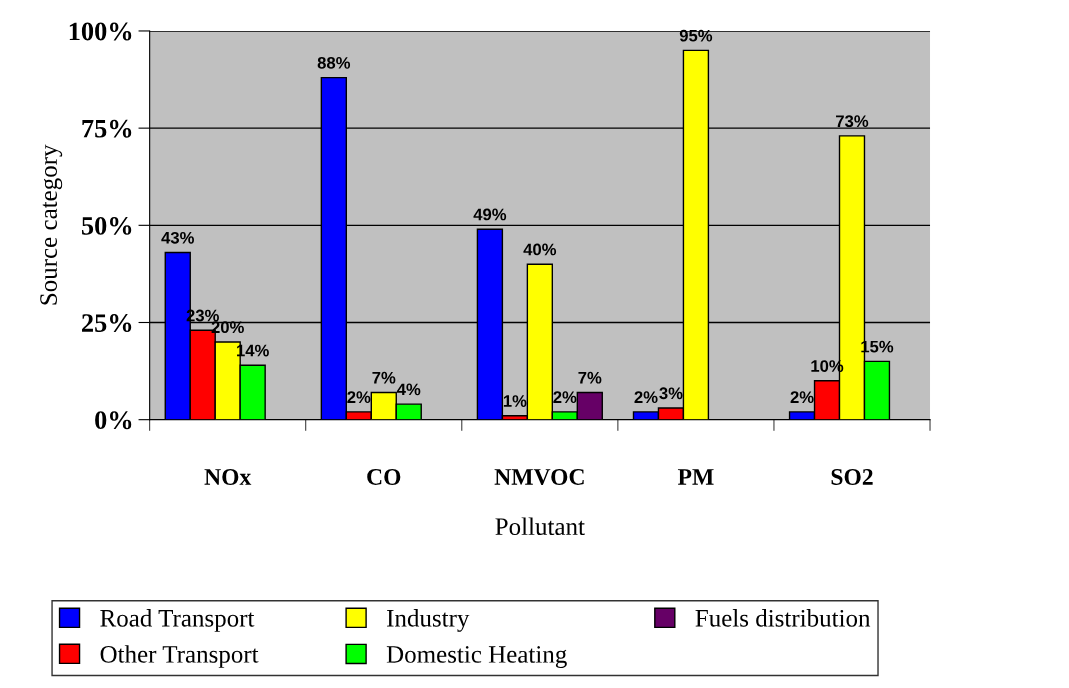  What do you see at coordinates (696, 35) in the screenshot?
I see `data-label: 95%` at bounding box center [696, 35].